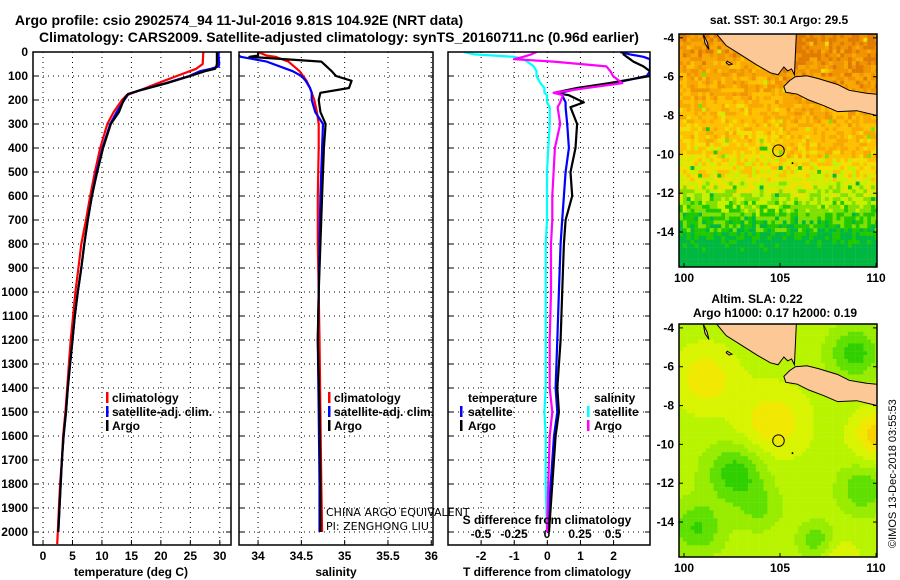  I want to click on depth-tick-label: 2000, so click(14, 532).